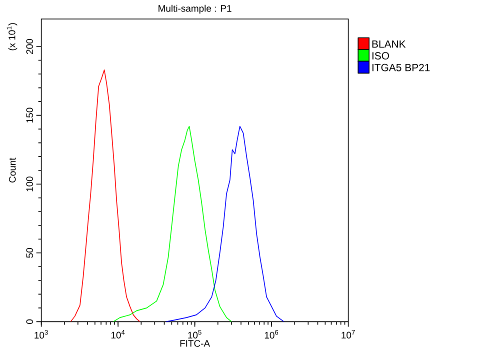 Image resolution: width=485 pixels, height=361 pixels. I want to click on text: (x 10$^{1}$), so click(12, 36).